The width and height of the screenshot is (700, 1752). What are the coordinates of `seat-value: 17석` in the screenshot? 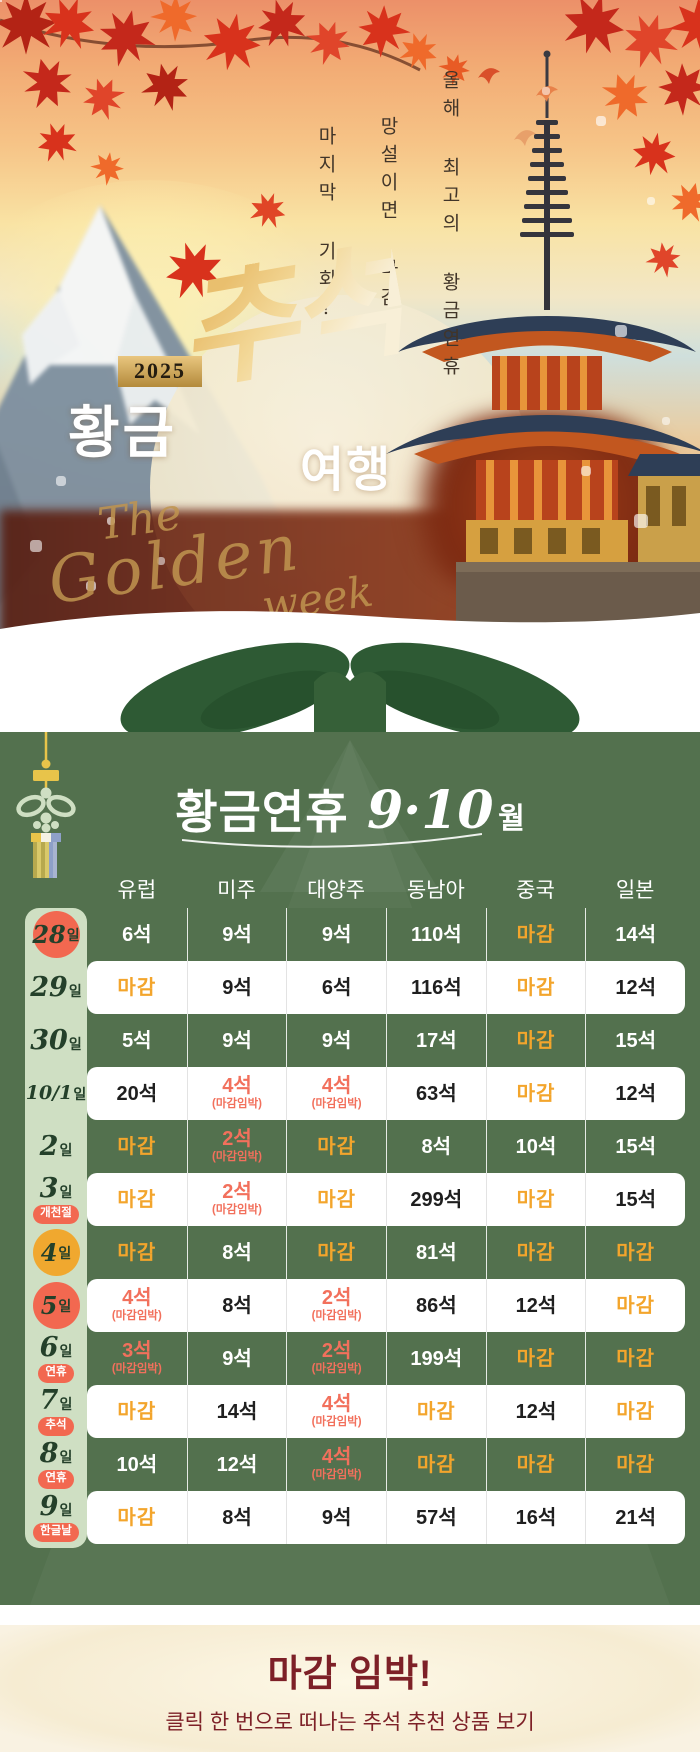 It's located at (436, 1040).